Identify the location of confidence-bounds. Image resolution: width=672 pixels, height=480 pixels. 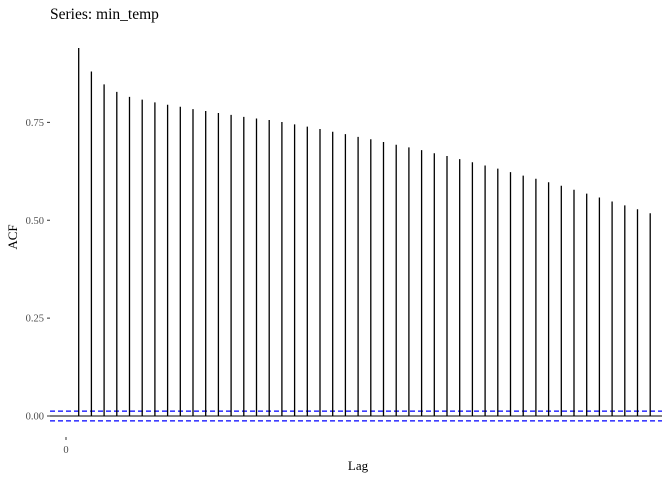
(356, 416).